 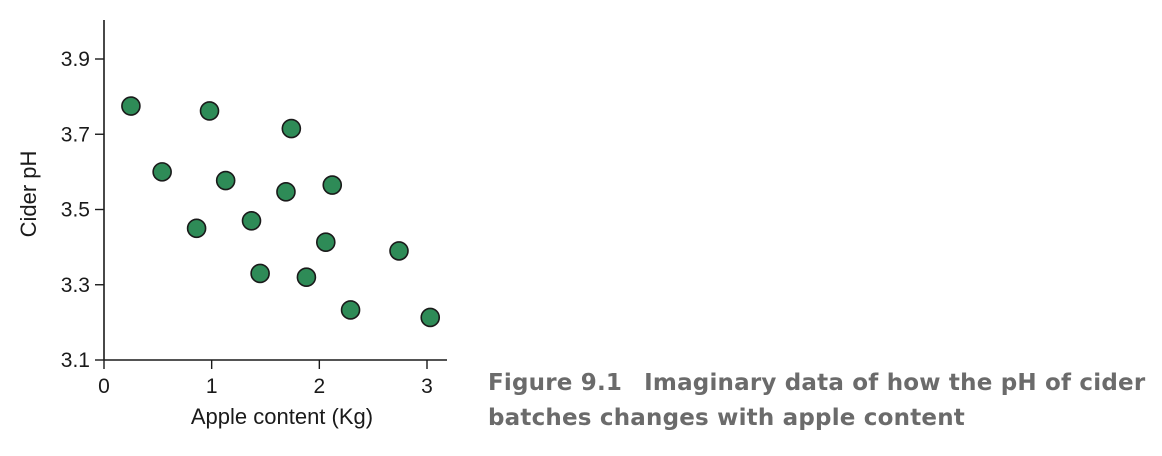 I want to click on data-points, so click(x=281, y=212).